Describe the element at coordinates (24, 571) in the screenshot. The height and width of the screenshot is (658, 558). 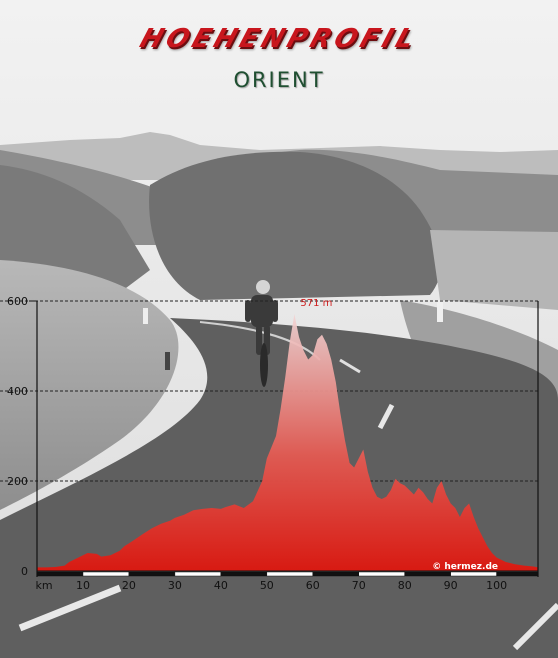
I see `y-tick-label: 0` at that location.